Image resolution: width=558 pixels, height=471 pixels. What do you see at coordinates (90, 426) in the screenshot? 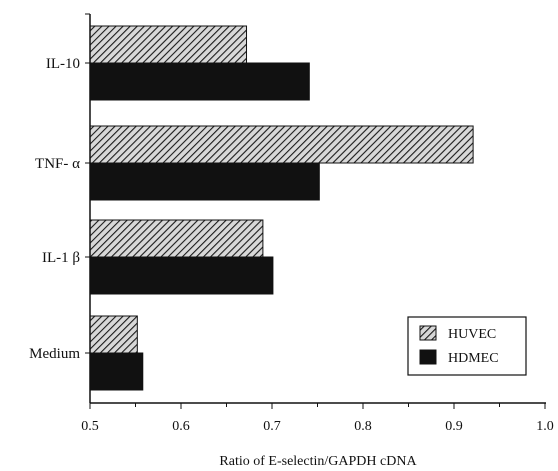
I see `x-tick-label: 0.5` at bounding box center [90, 426].